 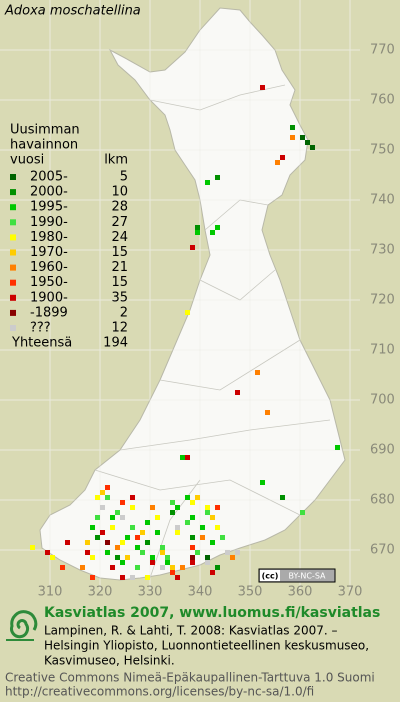 What do you see at coordinates (200, 592) in the screenshot?
I see `x-tick-label: 340` at bounding box center [200, 592].